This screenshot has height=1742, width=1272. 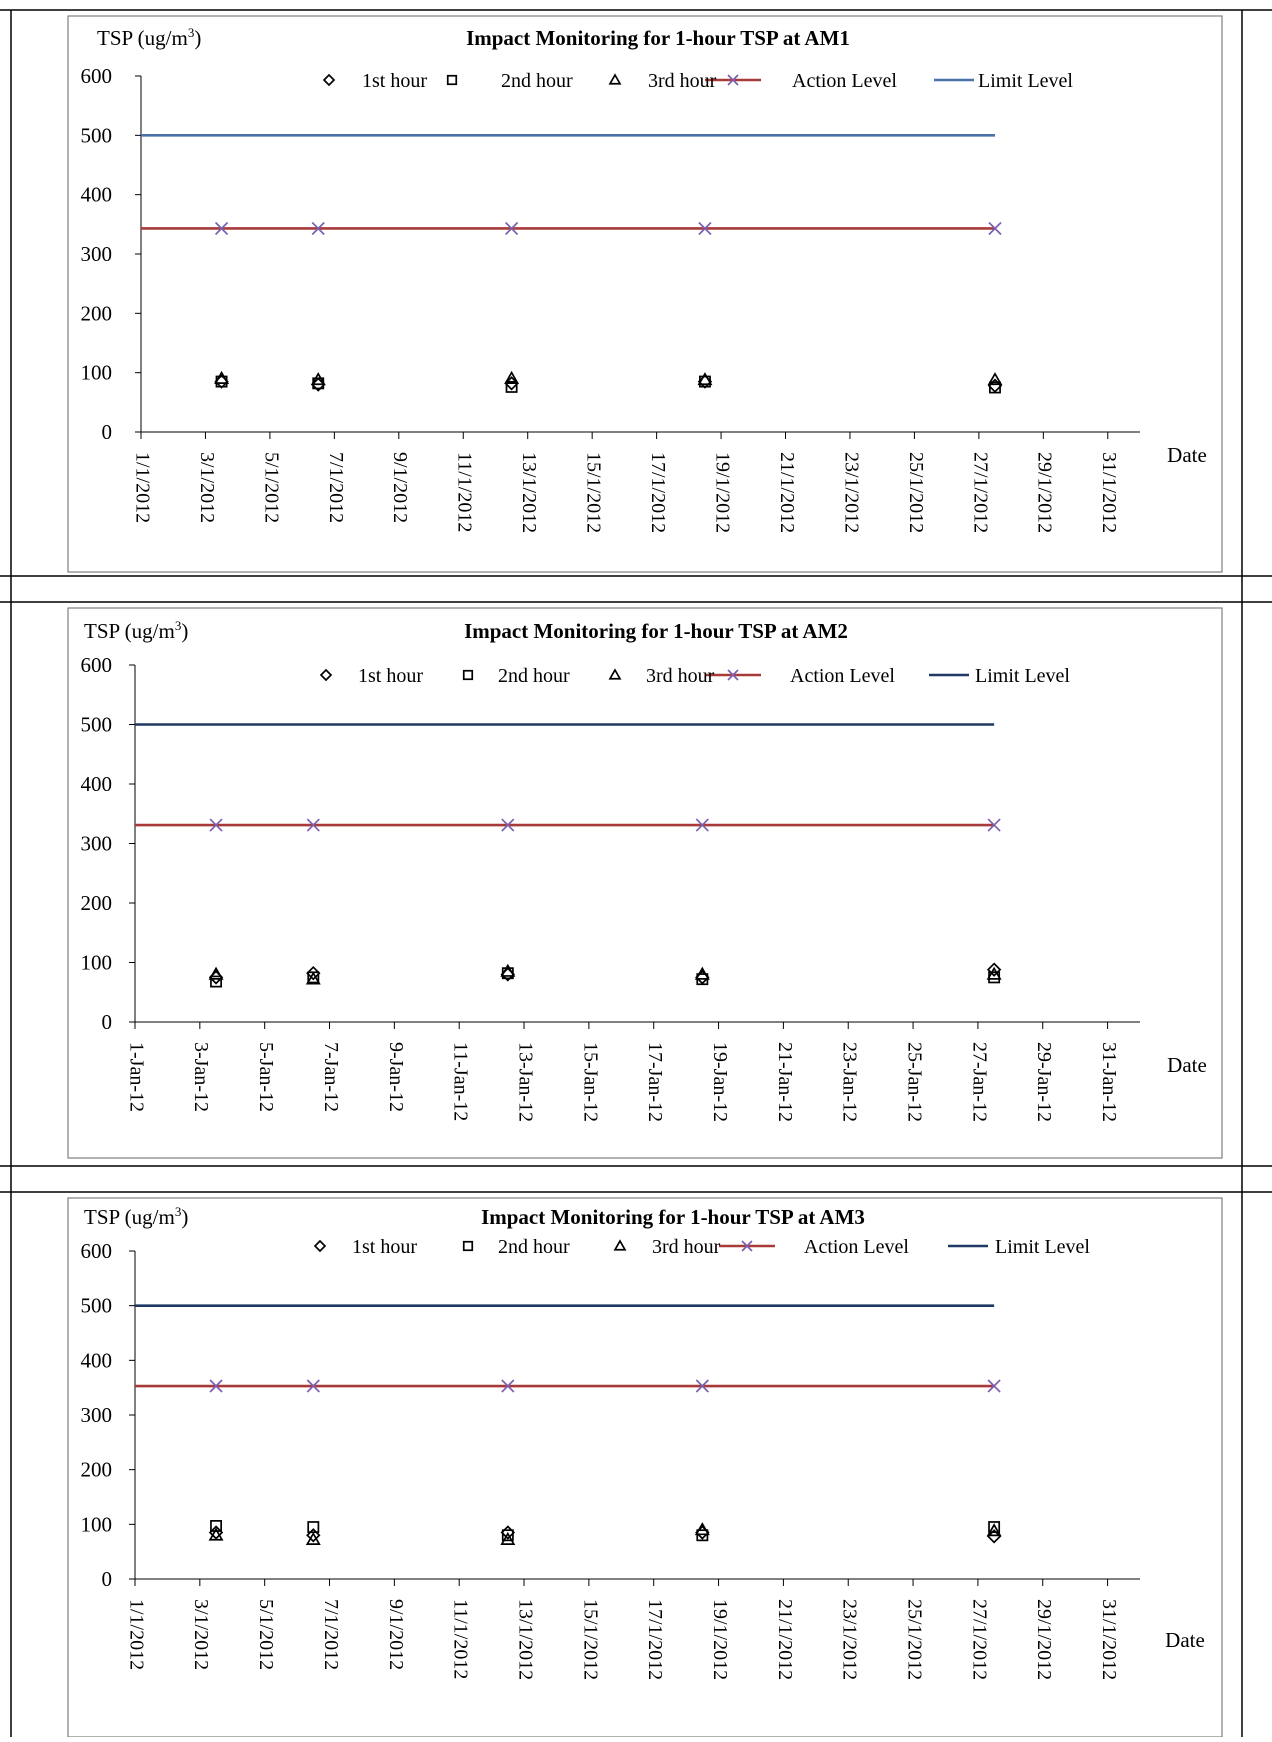 What do you see at coordinates (396, 1077) in the screenshot?
I see `x-tick-label: 9-Jan-12` at bounding box center [396, 1077].